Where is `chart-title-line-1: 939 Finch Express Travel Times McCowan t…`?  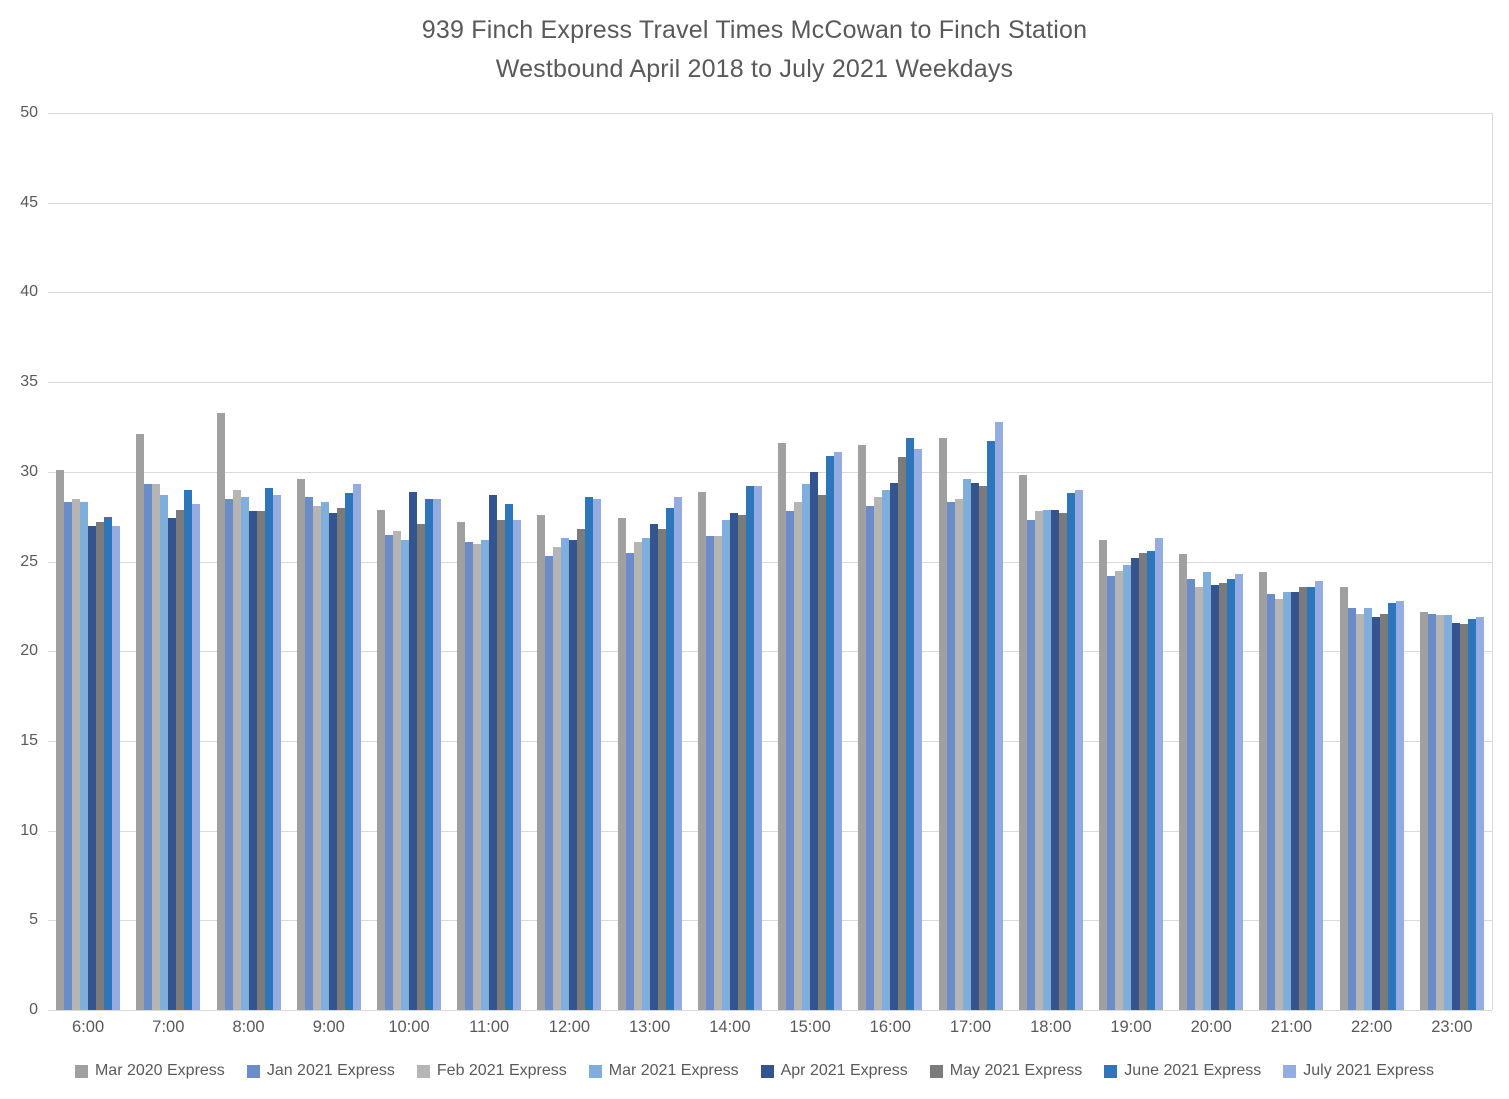
chart-title-line-1: 939 Finch Express Travel Times McCowan t… is located at coordinates (754, 30).